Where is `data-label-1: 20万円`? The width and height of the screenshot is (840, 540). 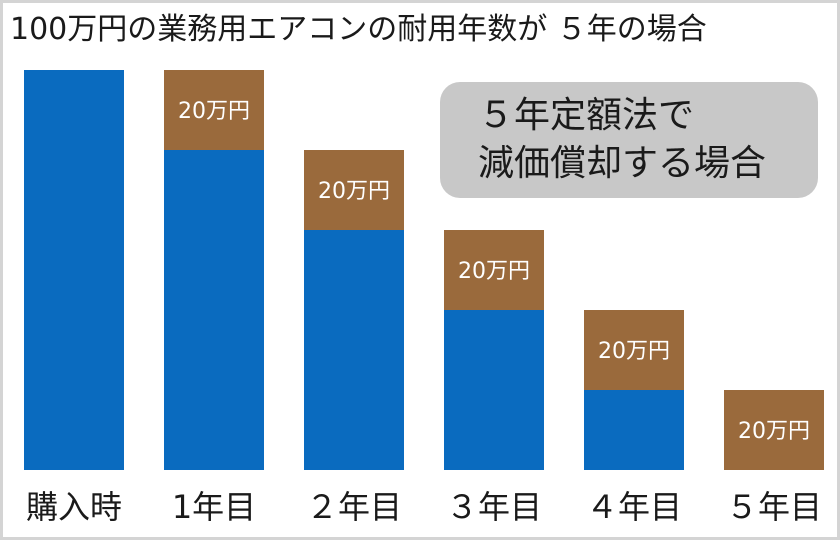 data-label-1: 20万円 is located at coordinates (214, 111).